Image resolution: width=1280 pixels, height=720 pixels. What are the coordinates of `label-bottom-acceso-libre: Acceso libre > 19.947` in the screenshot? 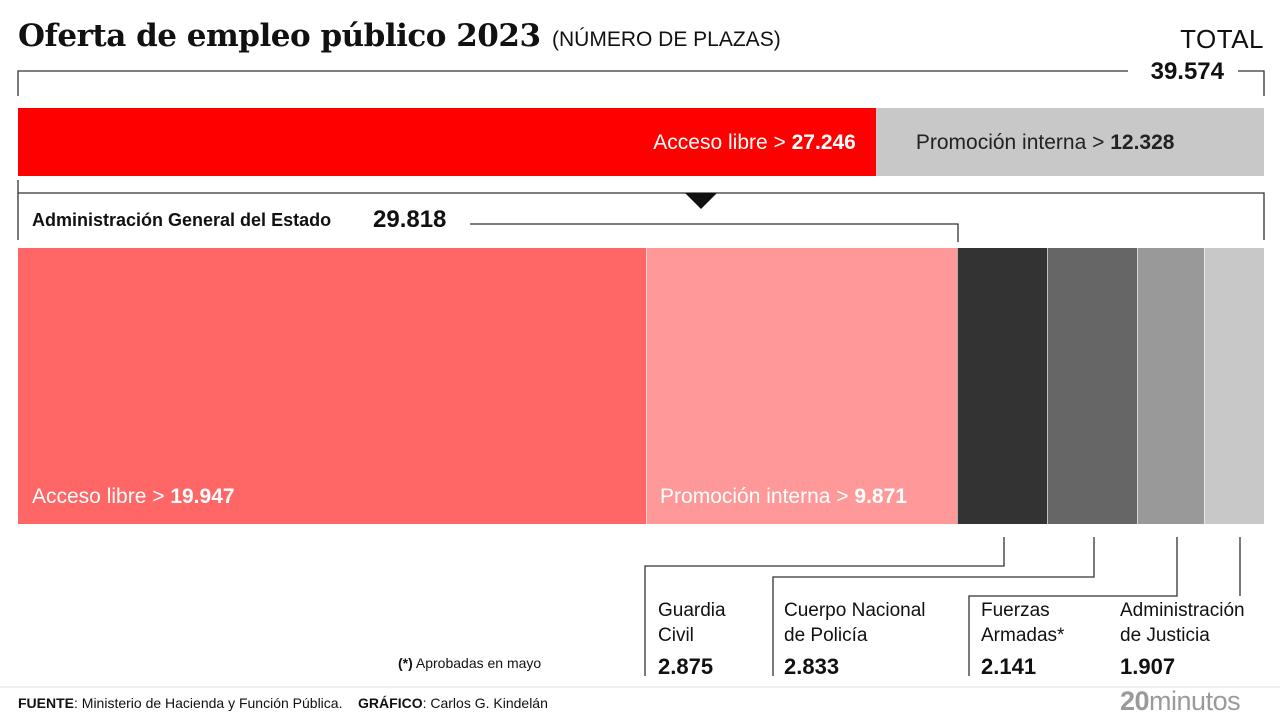 It's located at (133, 496).